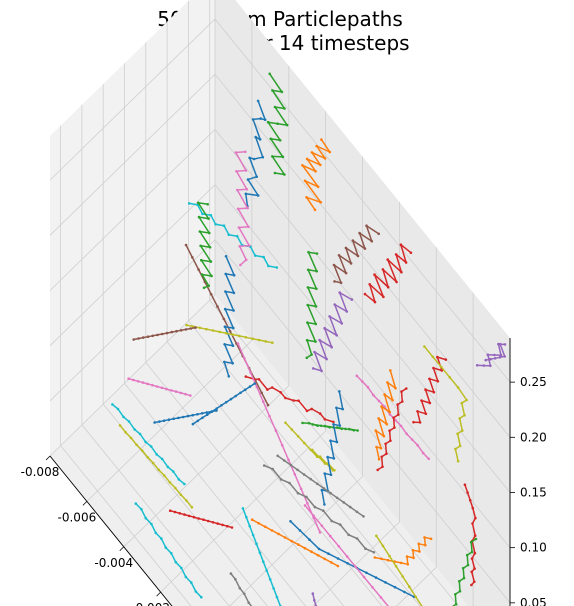 The height and width of the screenshot is (606, 574). Describe the element at coordinates (150, 603) in the screenshot. I see `x-tick-label: -0.002` at that location.